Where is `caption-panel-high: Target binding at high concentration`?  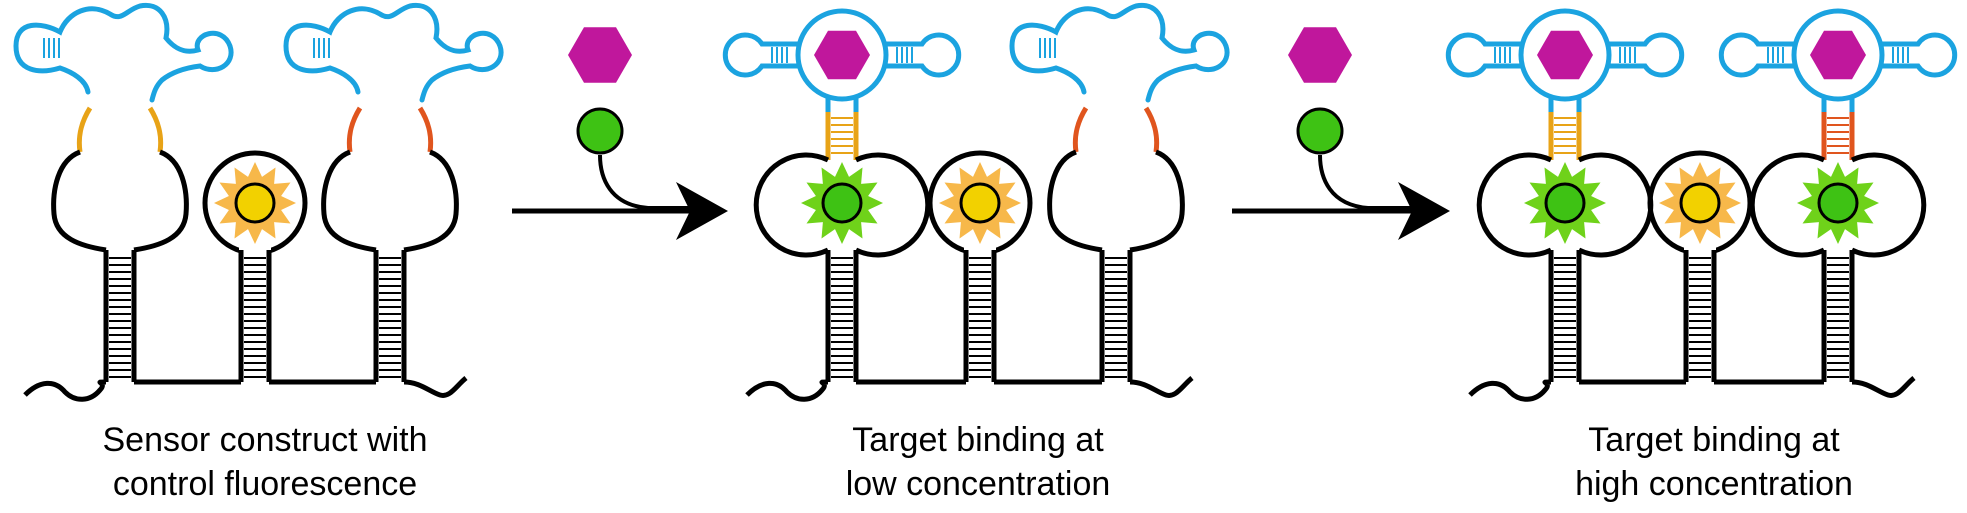
caption-panel-high: Target binding at high concentration is located at coordinates (1714, 462).